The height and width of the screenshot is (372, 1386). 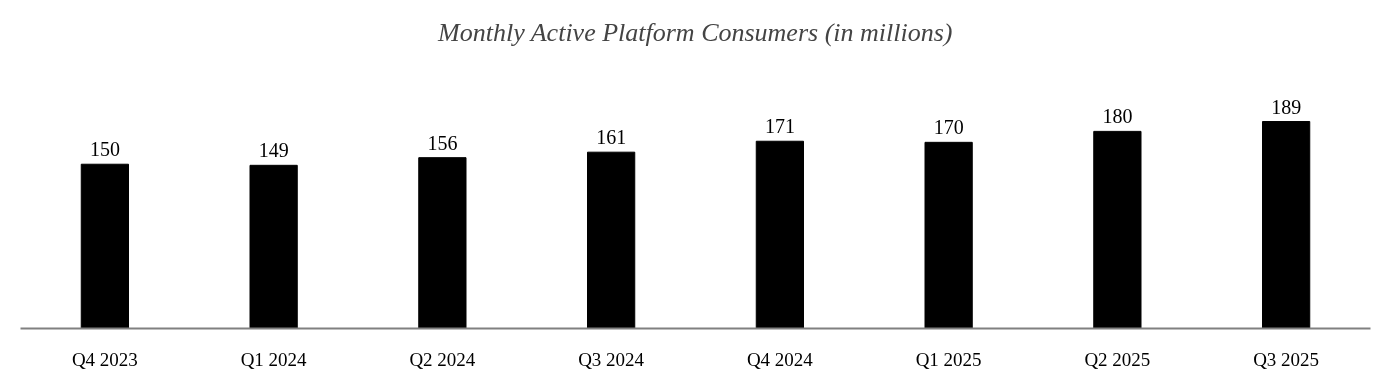 What do you see at coordinates (104, 149) in the screenshot?
I see `data-label: 150` at bounding box center [104, 149].